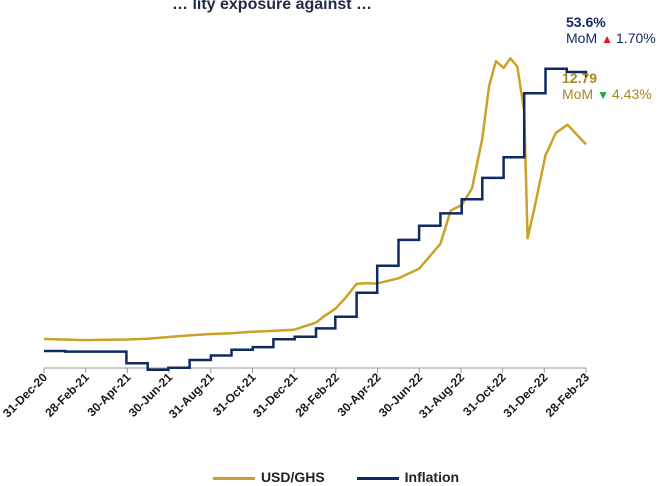 The image size is (672, 486). I want to click on legend-item-usd-ghs: USD/GHS, so click(268, 477).